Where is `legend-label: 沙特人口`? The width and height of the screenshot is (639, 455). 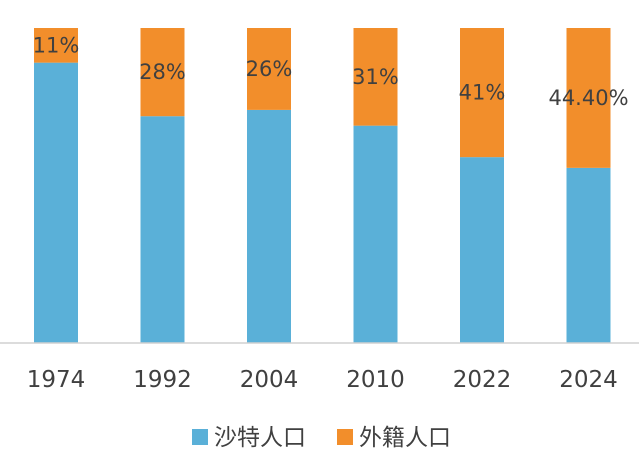
legend-label: 沙特人口 is located at coordinates (260, 438).